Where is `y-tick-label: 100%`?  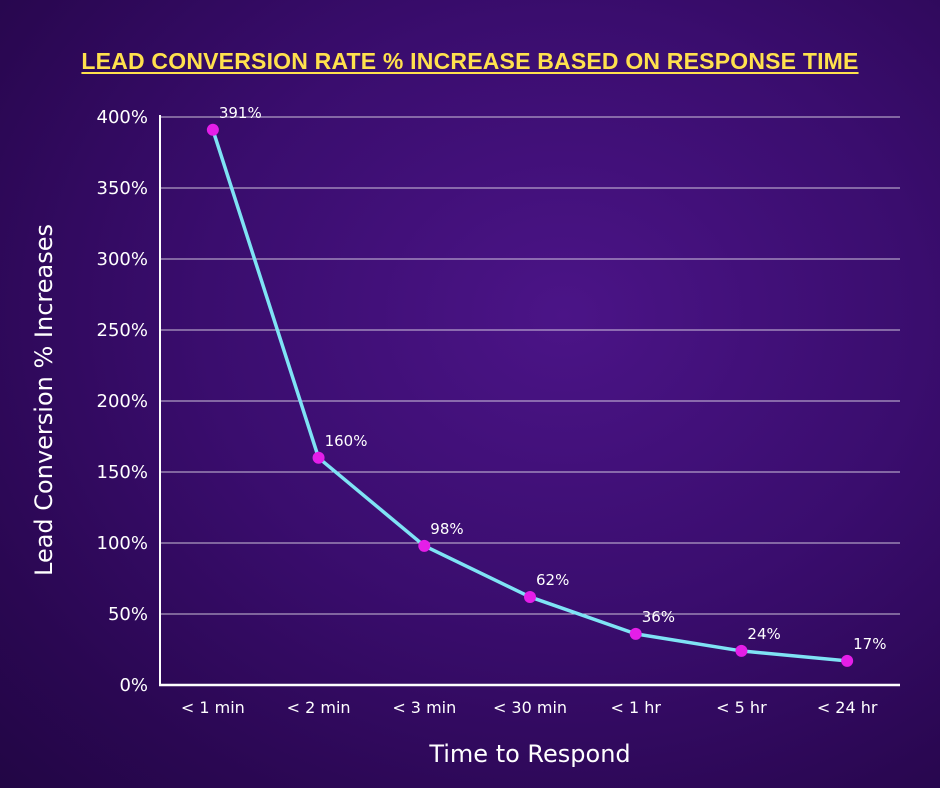
y-tick-label: 100% is located at coordinates (122, 543).